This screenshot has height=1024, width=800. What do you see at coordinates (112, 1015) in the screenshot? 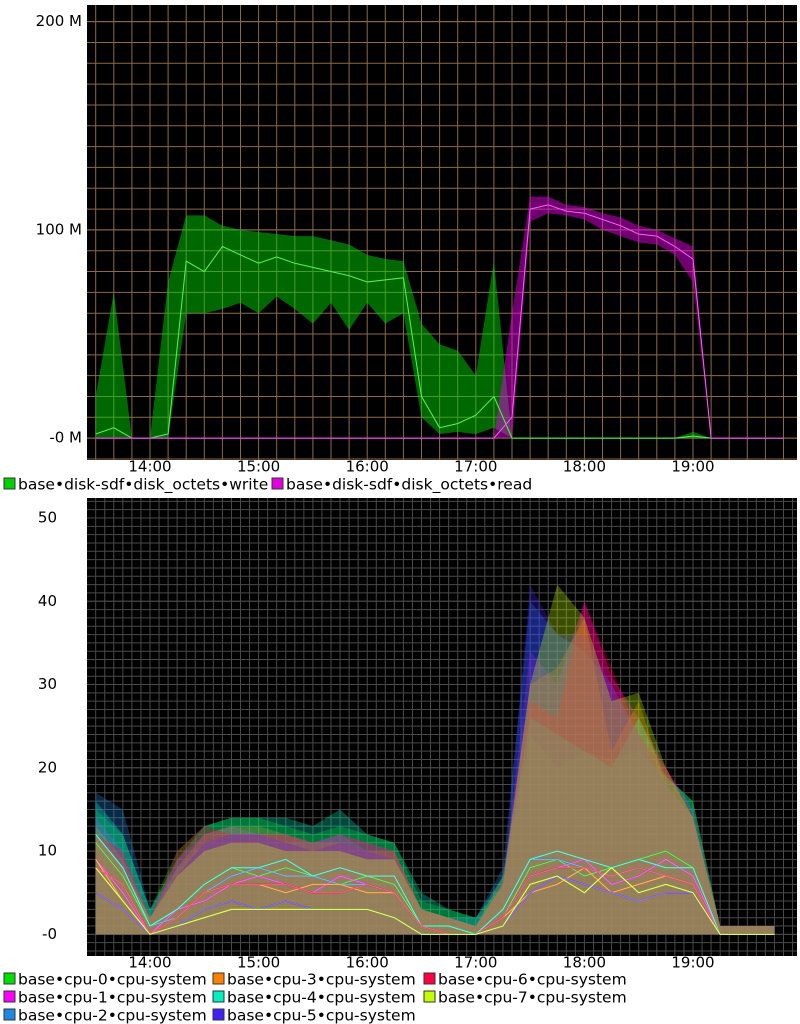
I see `legend-label: base•cpu-2•cpu-system` at bounding box center [112, 1015].